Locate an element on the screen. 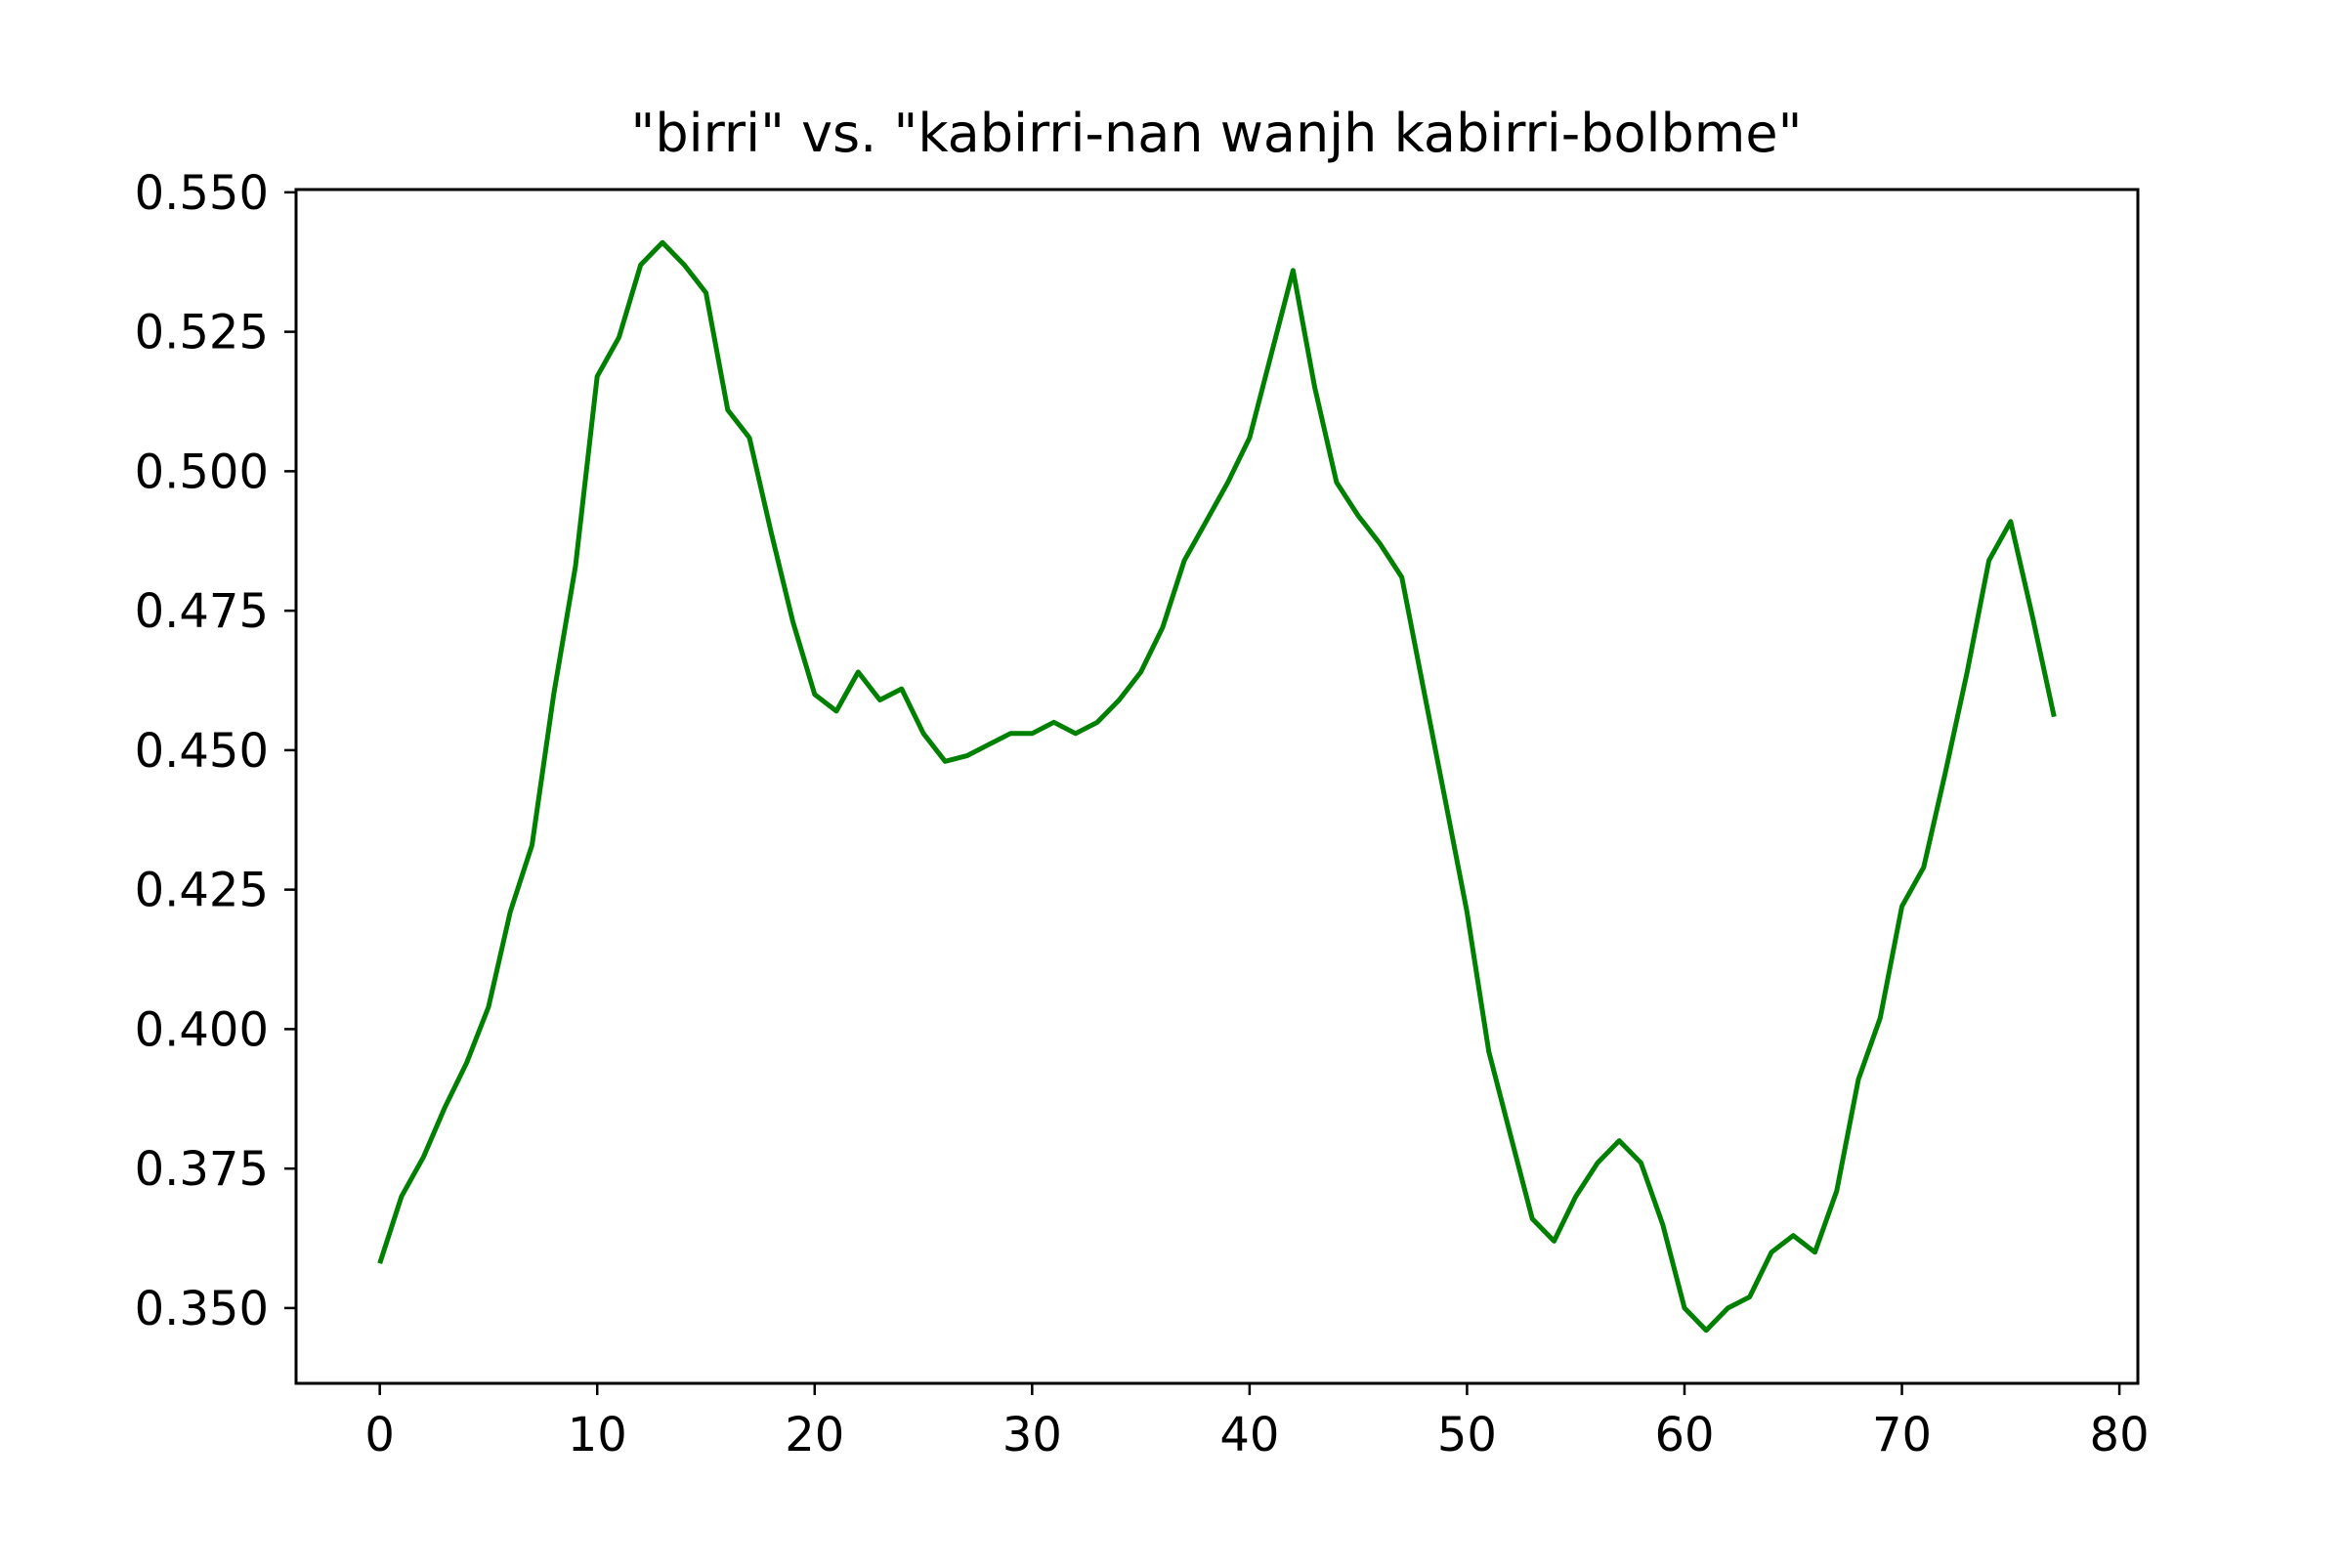 This screenshot has width=2345, height=1568. x-tick-label: 80 is located at coordinates (2120, 1435).